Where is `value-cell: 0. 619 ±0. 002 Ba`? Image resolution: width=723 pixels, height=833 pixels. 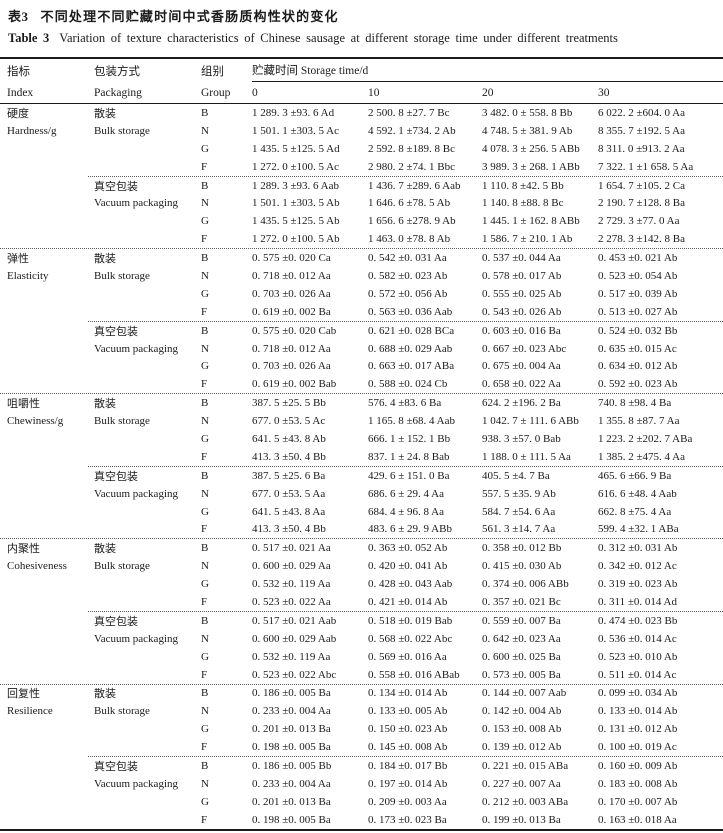 value-cell: 0. 619 ±0. 002 Ba is located at coordinates (291, 311).